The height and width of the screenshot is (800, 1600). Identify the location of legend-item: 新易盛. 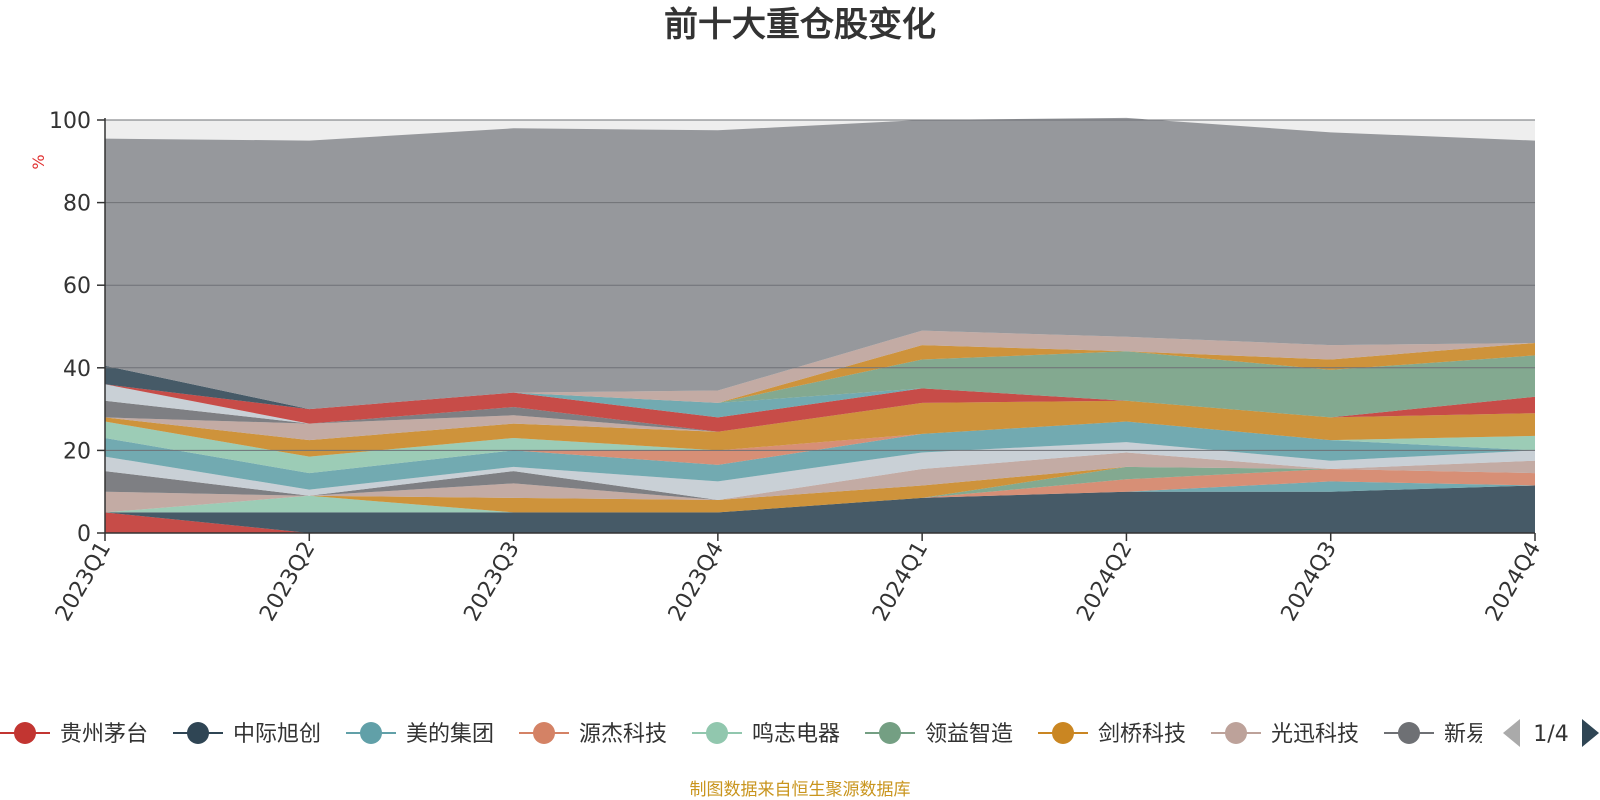
(1447, 734).